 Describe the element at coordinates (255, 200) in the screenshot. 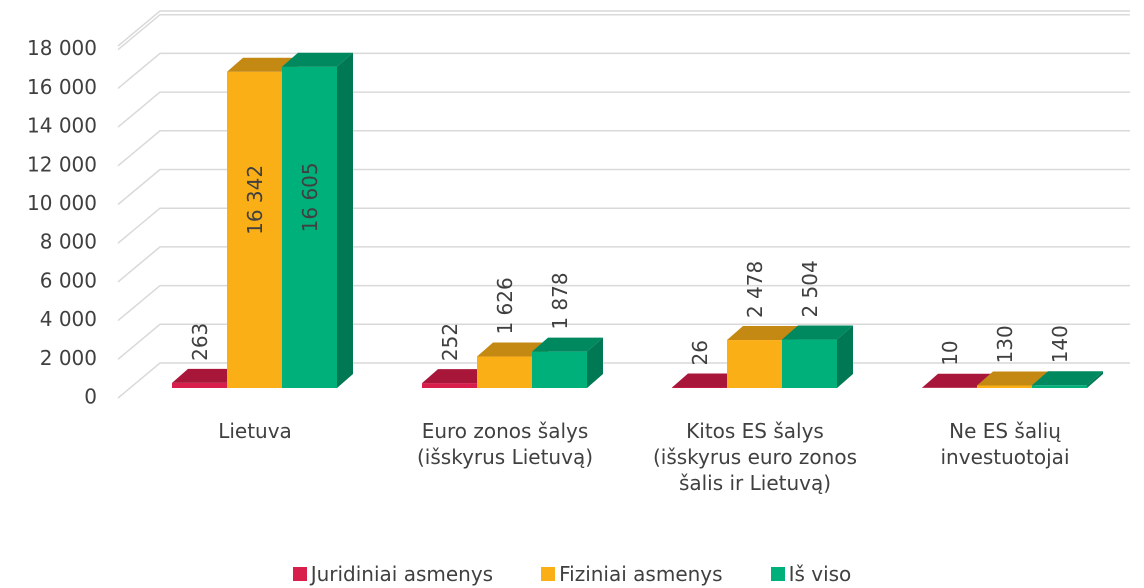

I see `data-label: 16 342` at that location.